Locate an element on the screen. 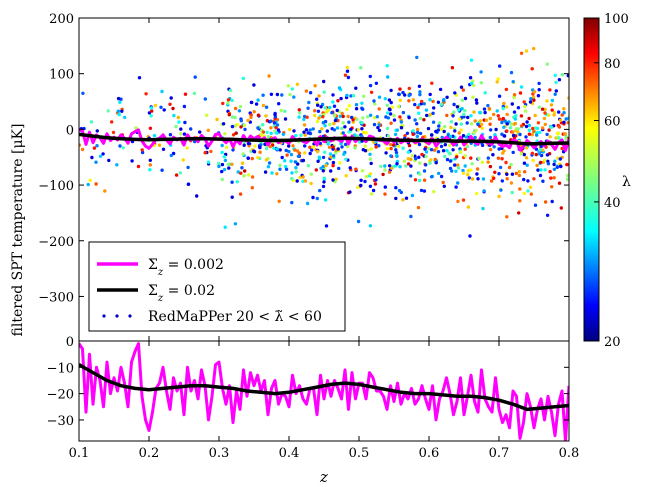  colorbar-label: λ is located at coordinates (626, 182).